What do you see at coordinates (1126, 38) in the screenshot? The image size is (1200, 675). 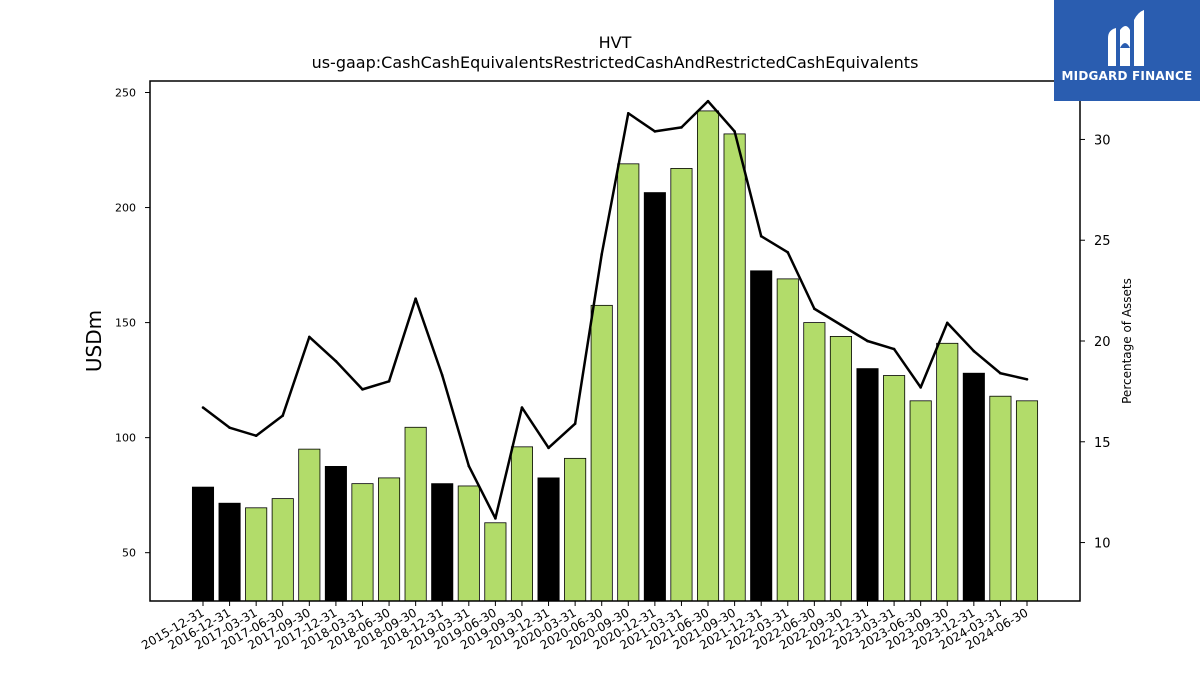 I see `logo-mark-icon` at bounding box center [1126, 38].